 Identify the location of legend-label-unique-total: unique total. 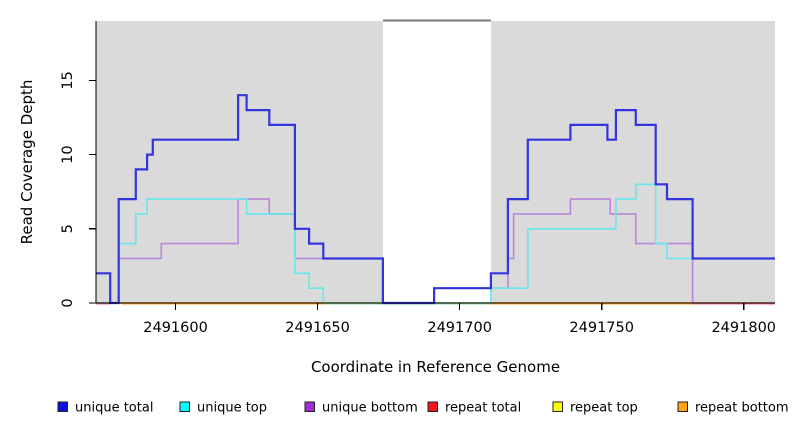
(114, 408).